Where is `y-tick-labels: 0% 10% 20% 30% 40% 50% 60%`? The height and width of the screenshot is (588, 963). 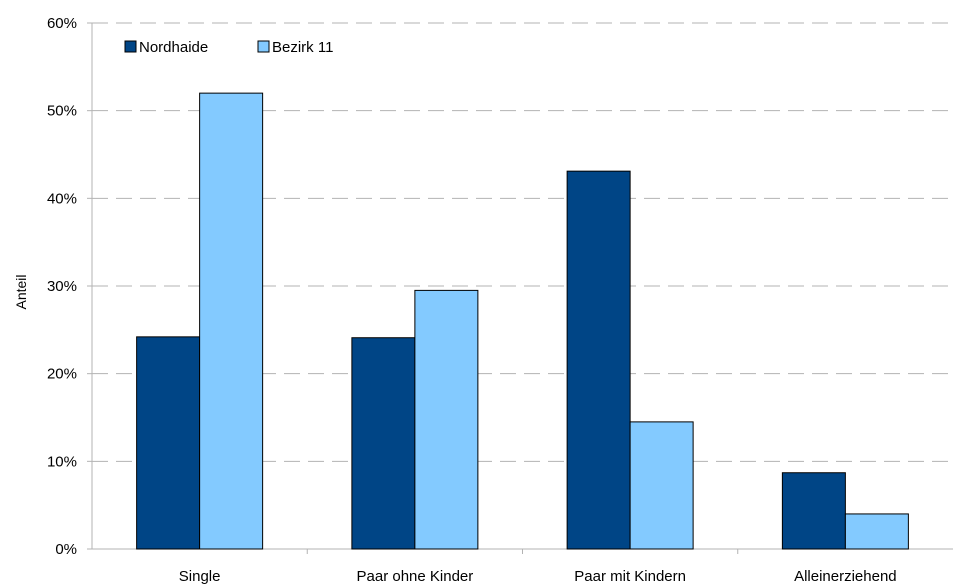
y-tick-labels: 0% 10% 20% 30% 40% 50% 60% is located at coordinates (62, 286).